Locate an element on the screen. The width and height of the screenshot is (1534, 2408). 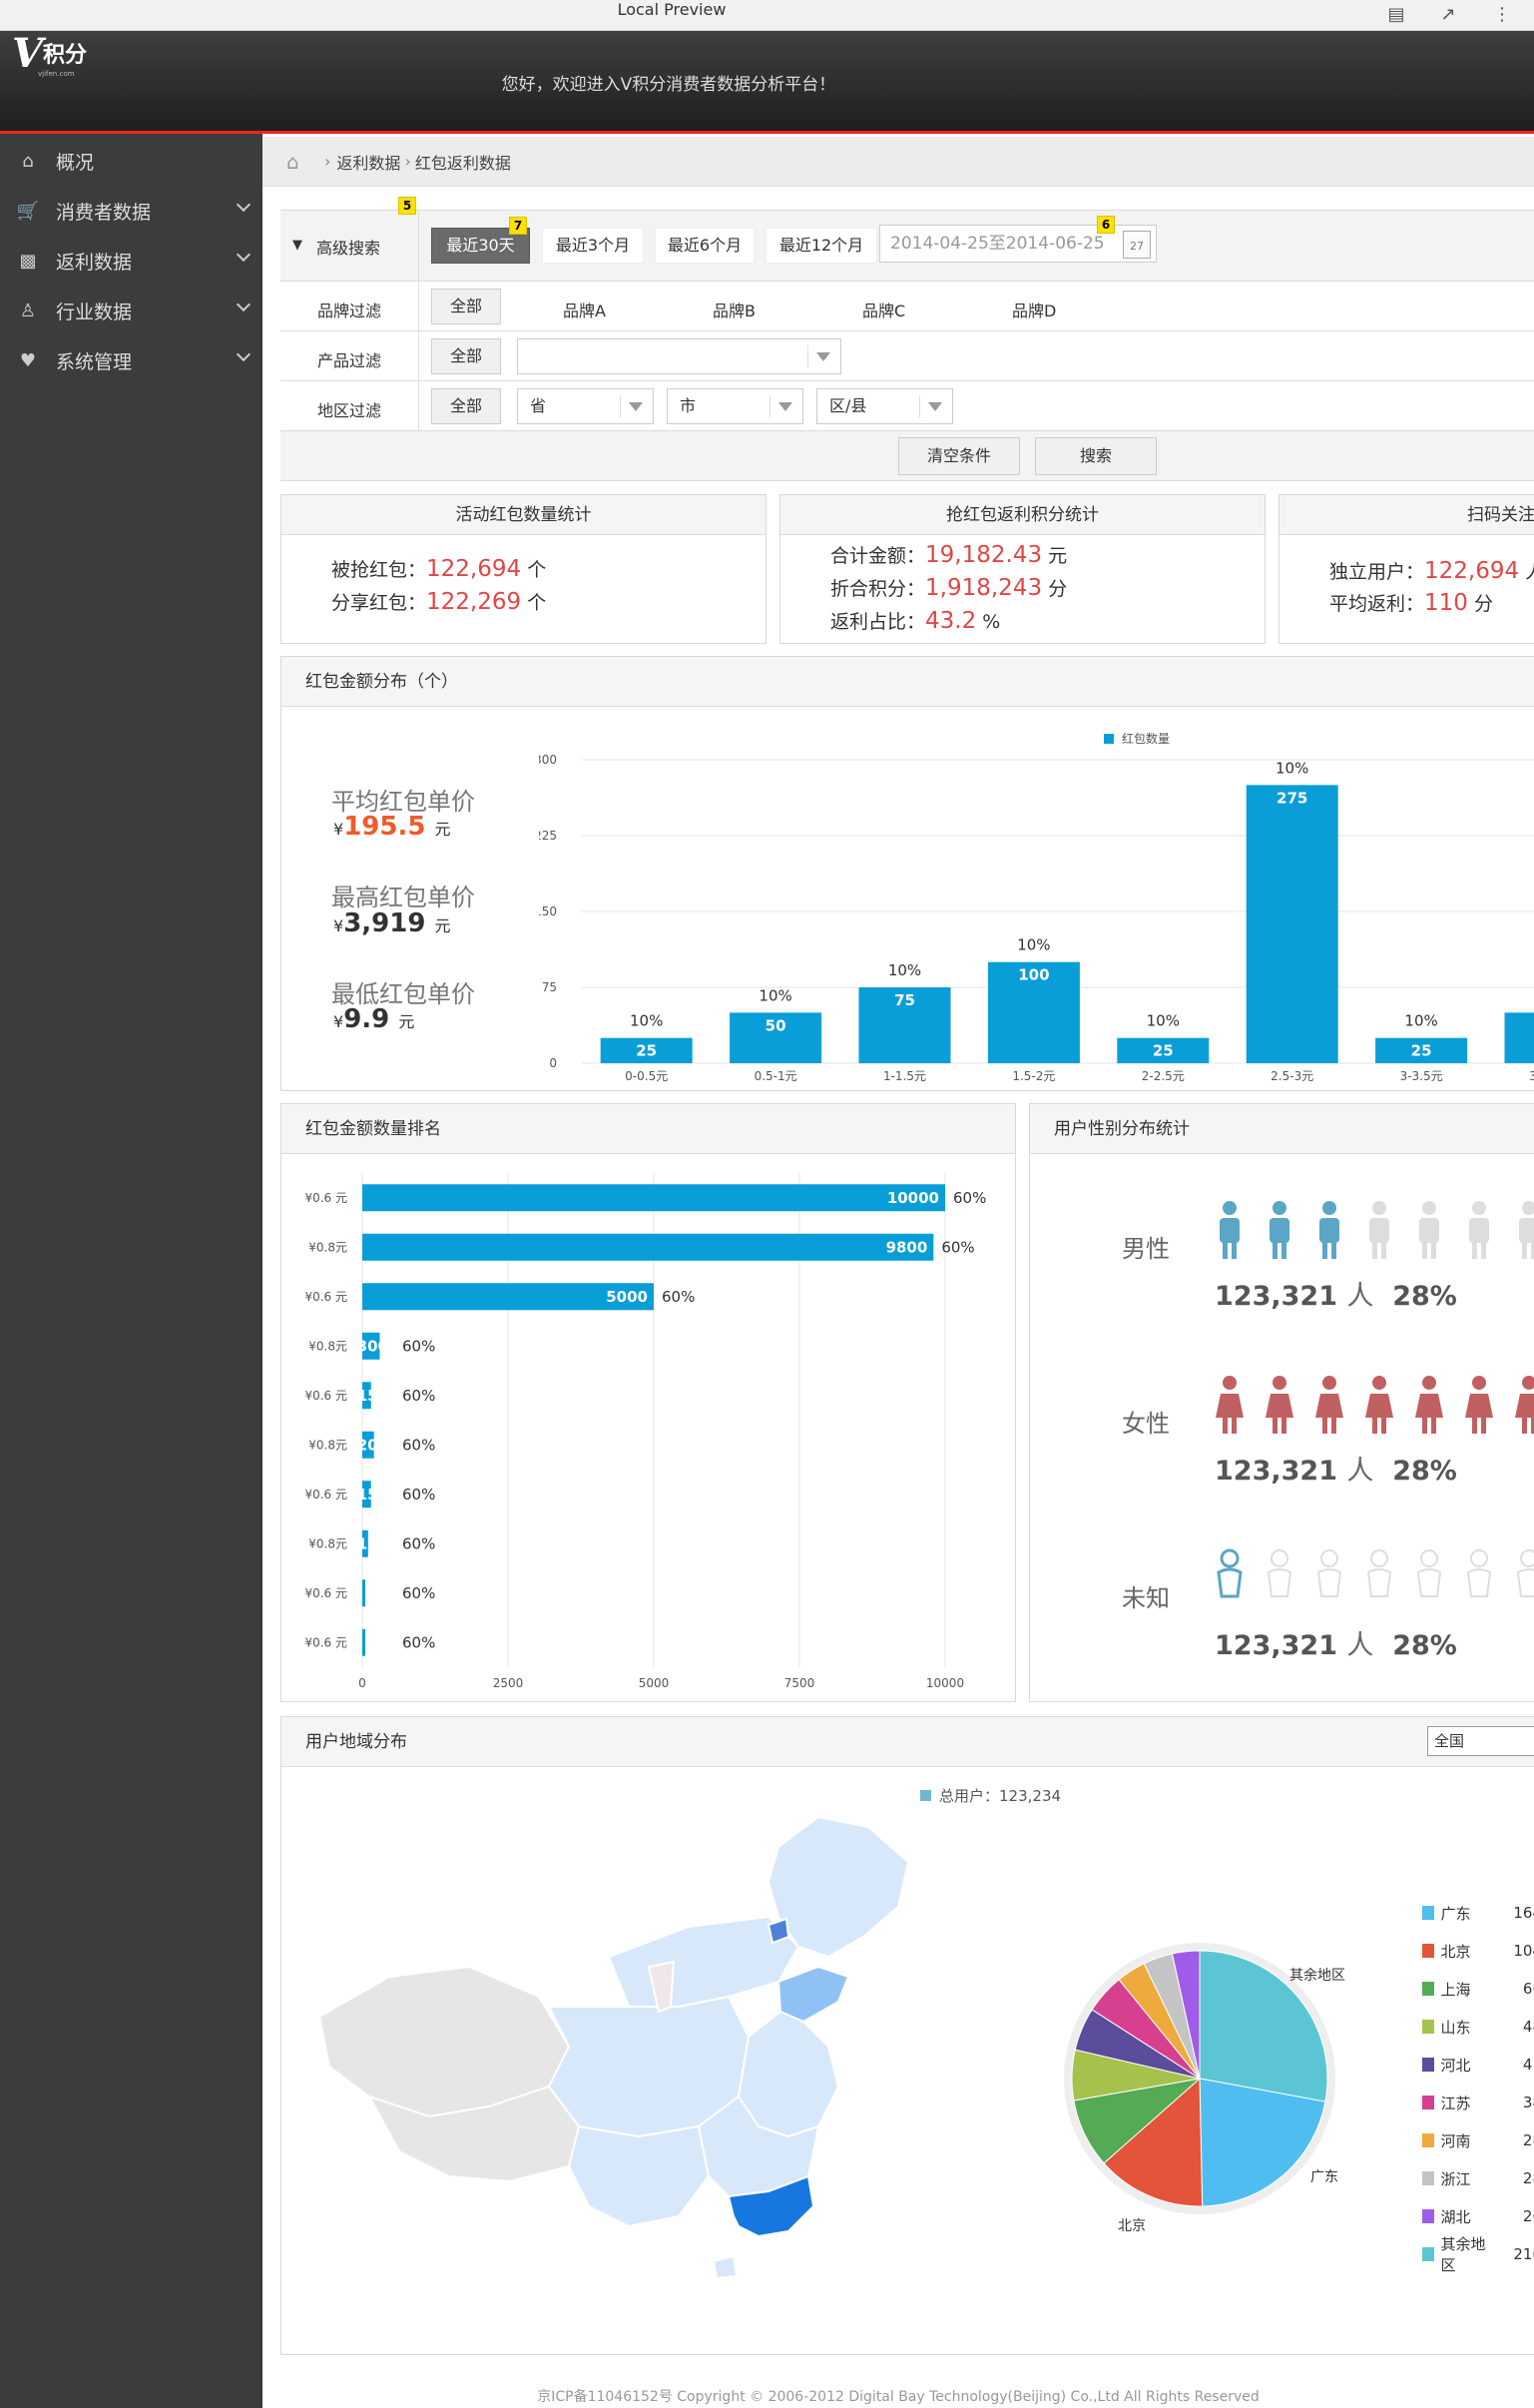
sidebar-item-rebate: ▩ 返利数据 is located at coordinates (131, 261).